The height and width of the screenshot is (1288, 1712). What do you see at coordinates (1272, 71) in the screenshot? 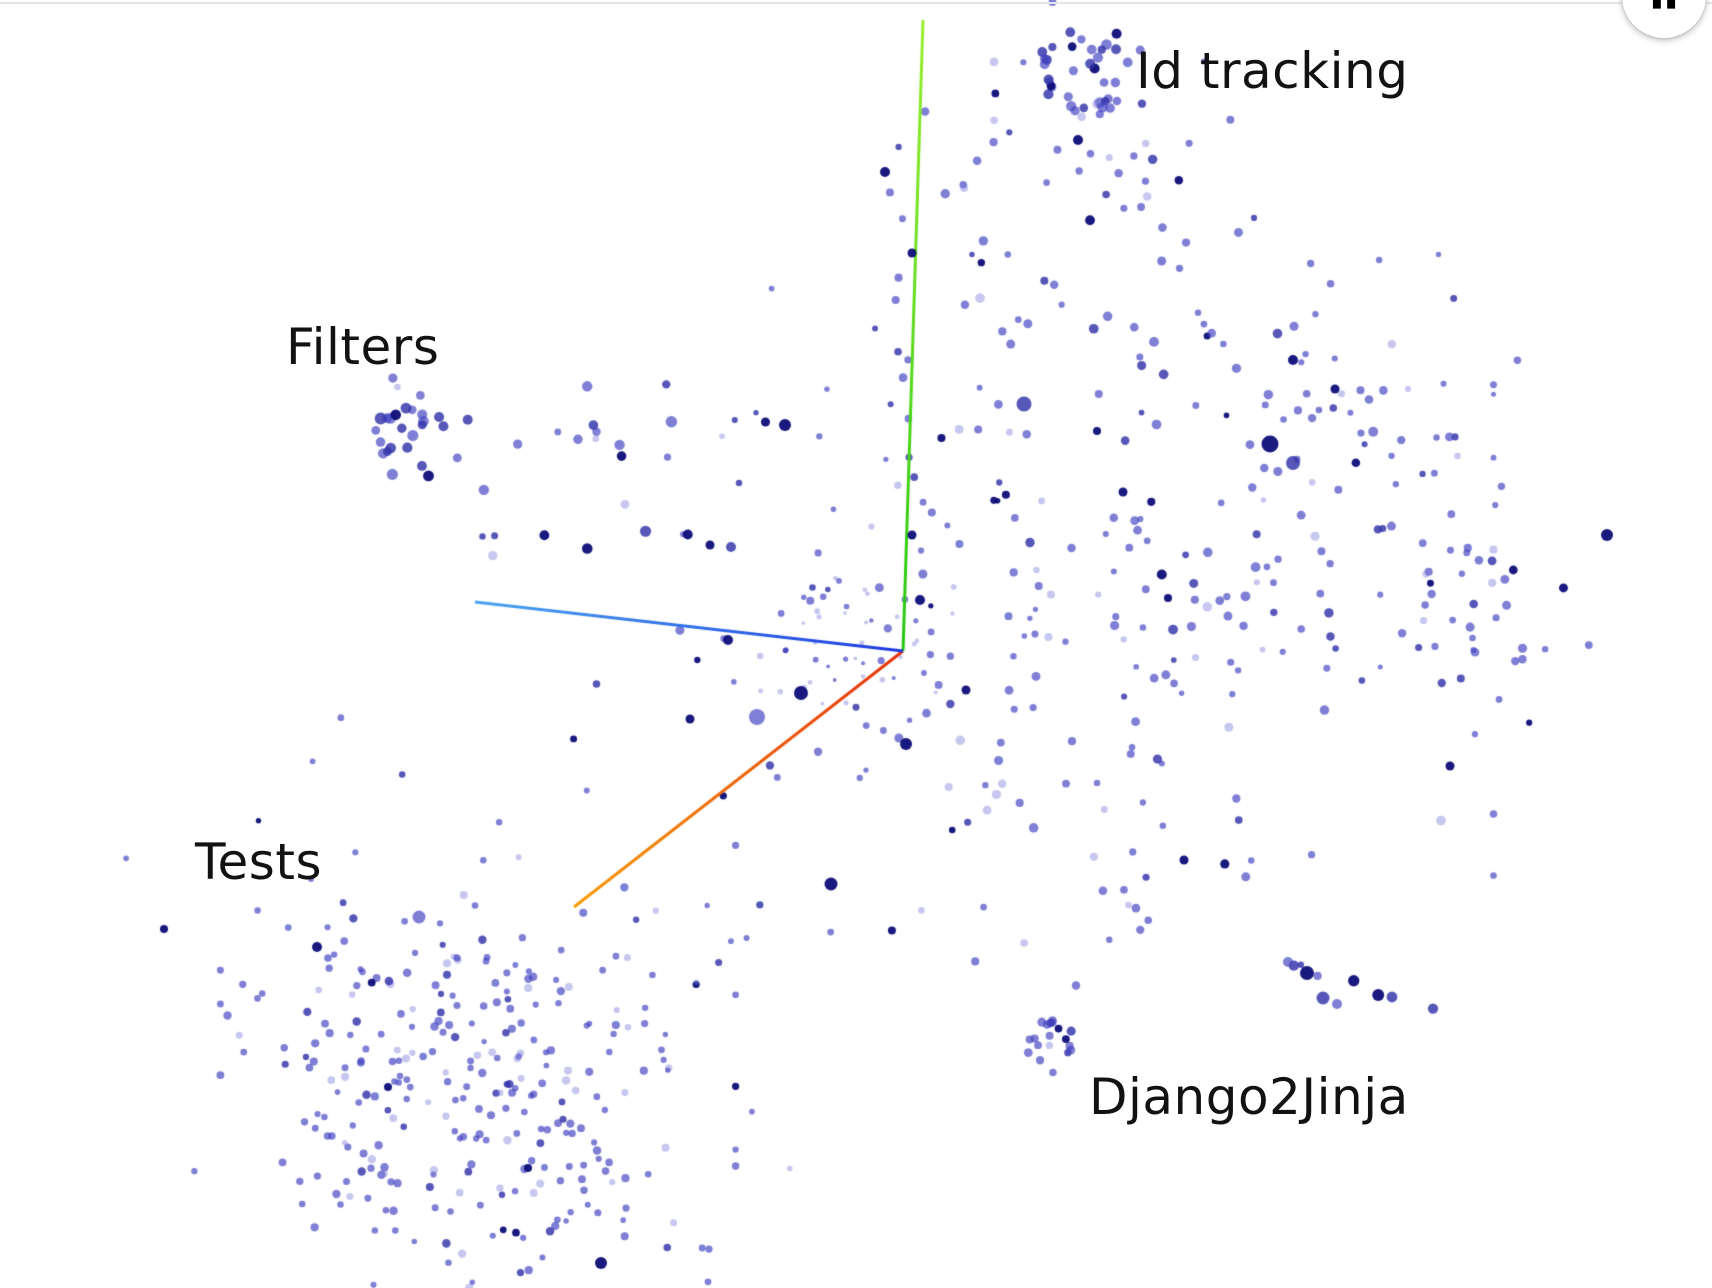
I see `cluster-label-id-tracking: Id tracking` at bounding box center [1272, 71].